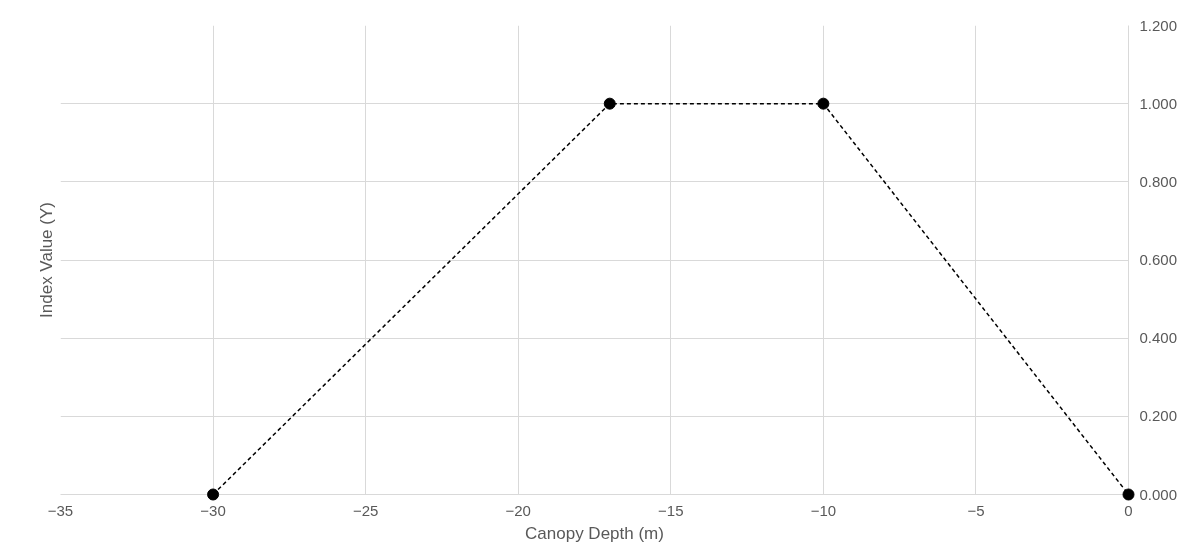  What do you see at coordinates (365, 510) in the screenshot?
I see `x-tick-label: −25` at bounding box center [365, 510].